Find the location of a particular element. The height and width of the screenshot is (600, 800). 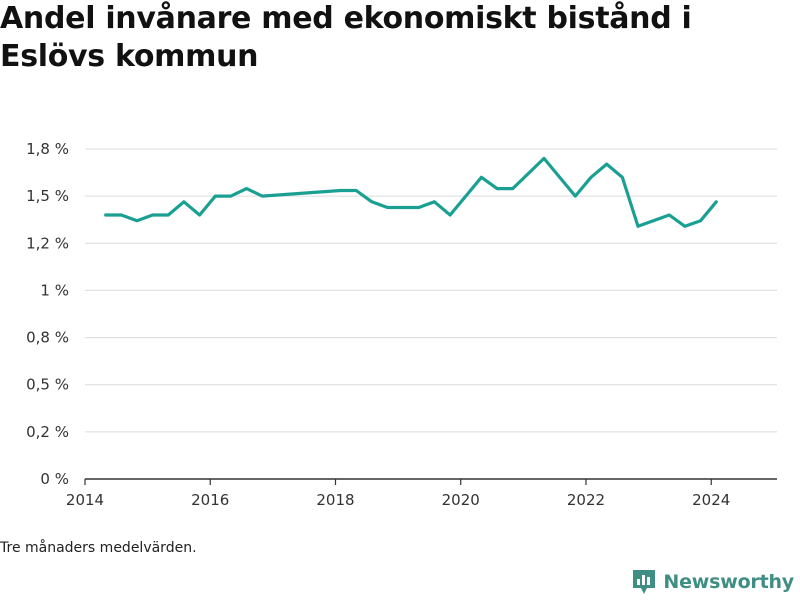

x-tick-label: 2014 is located at coordinates (85, 500).